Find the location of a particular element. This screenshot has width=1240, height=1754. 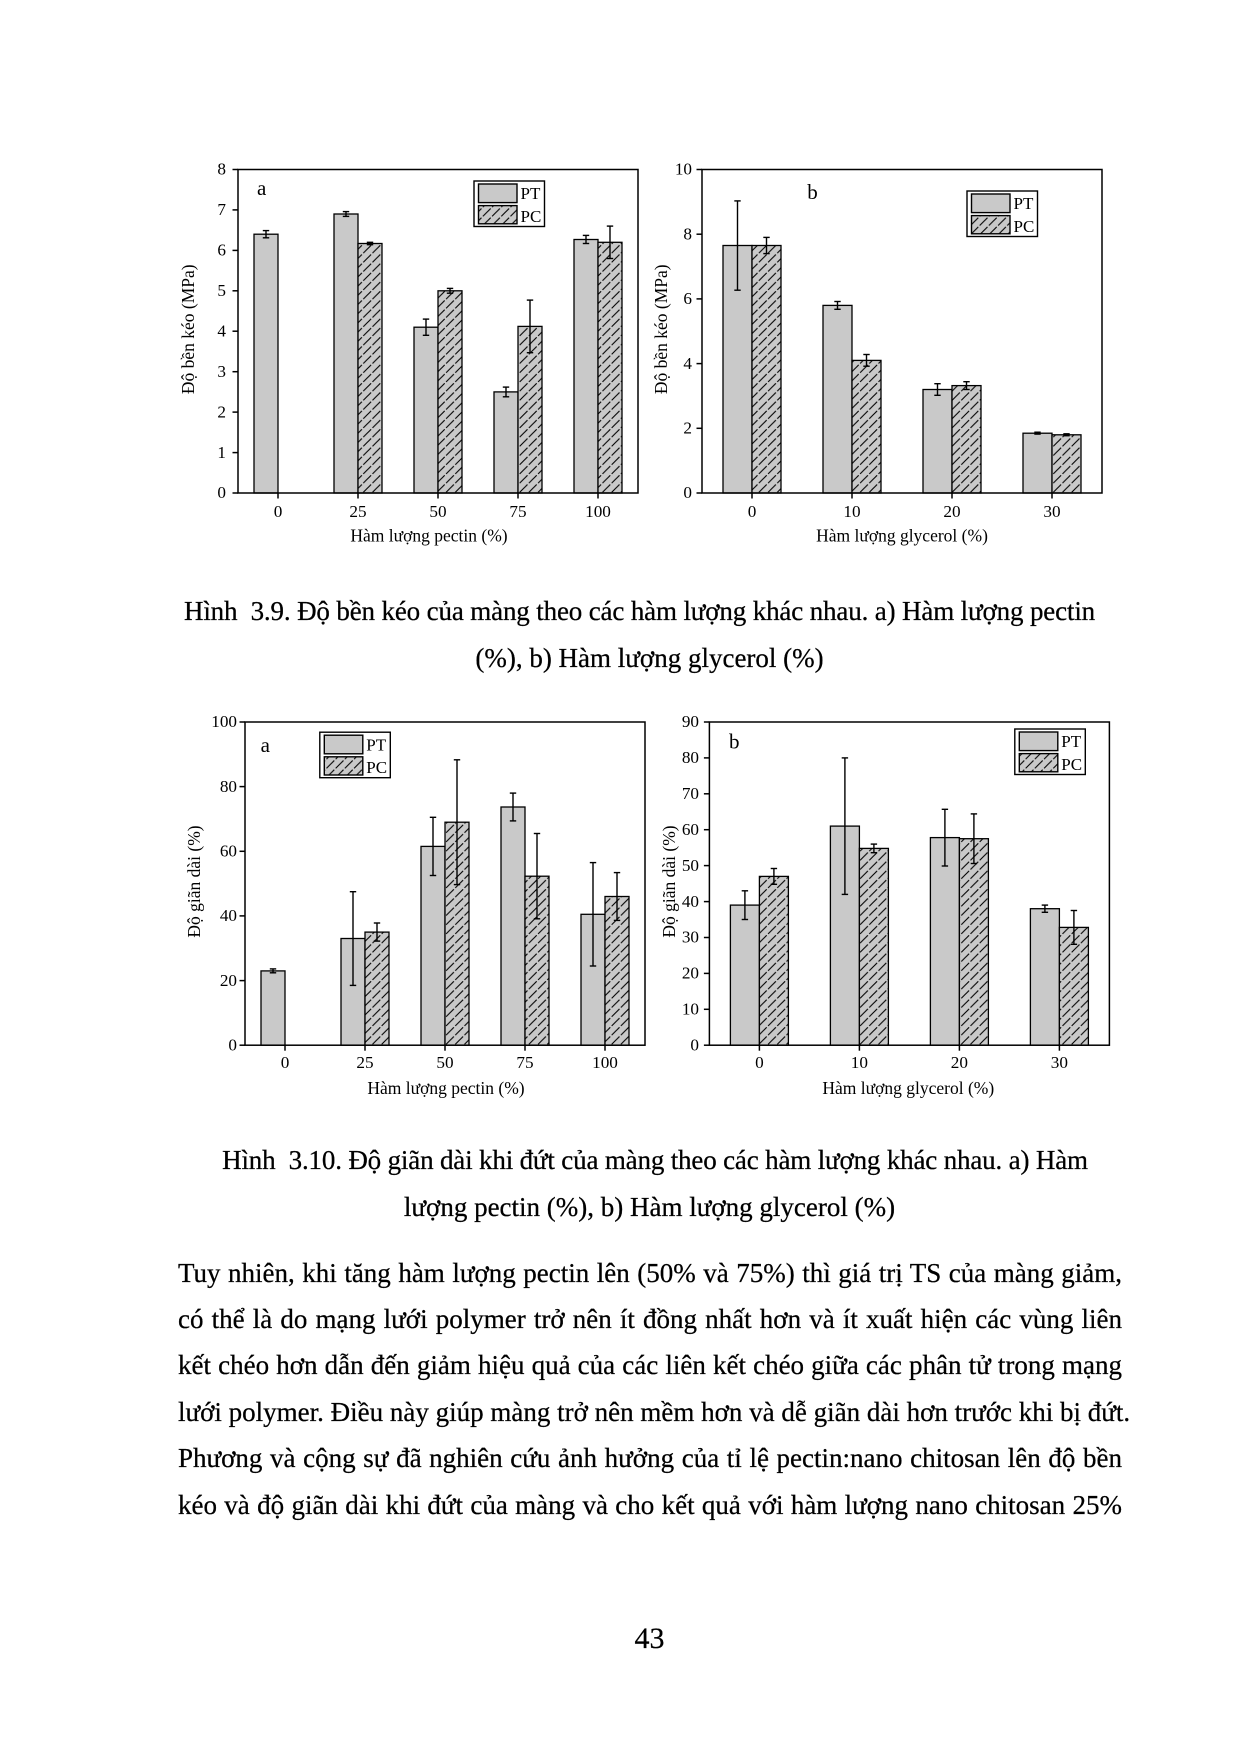

svg-text: 3 is located at coordinates (221, 371).